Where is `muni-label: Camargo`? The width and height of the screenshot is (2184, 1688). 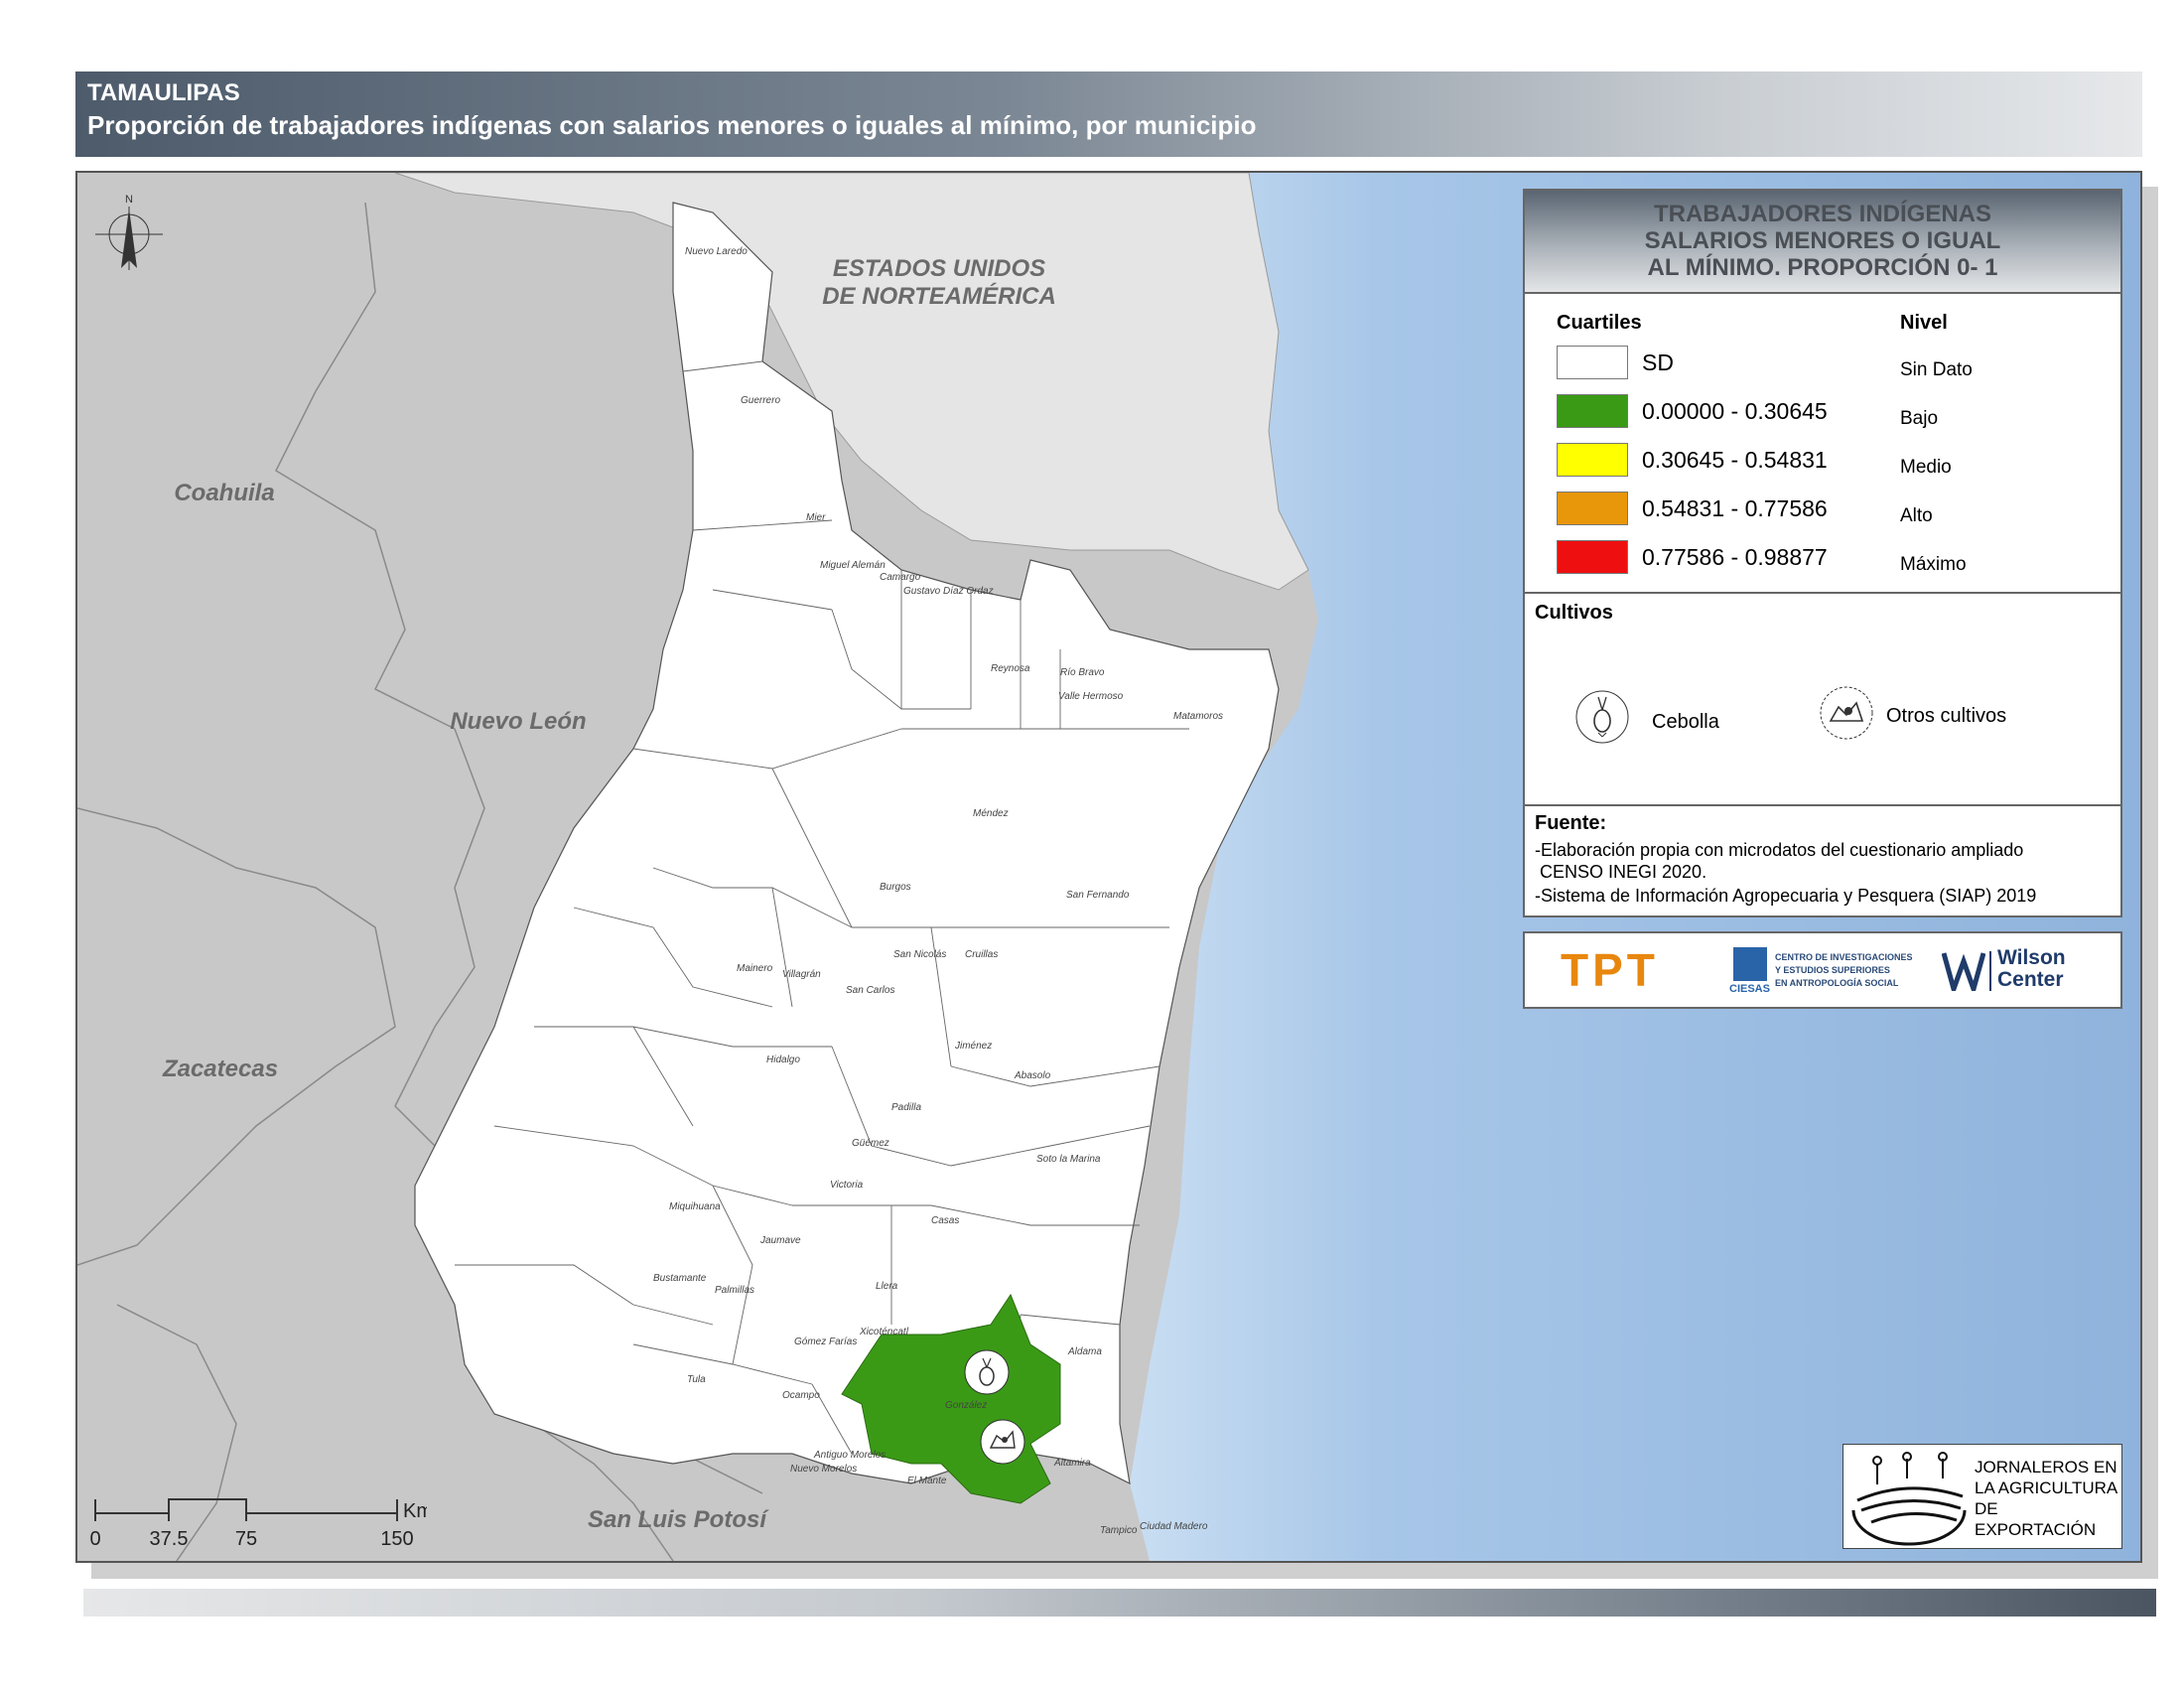
muni-label: Camargo is located at coordinates (900, 577).